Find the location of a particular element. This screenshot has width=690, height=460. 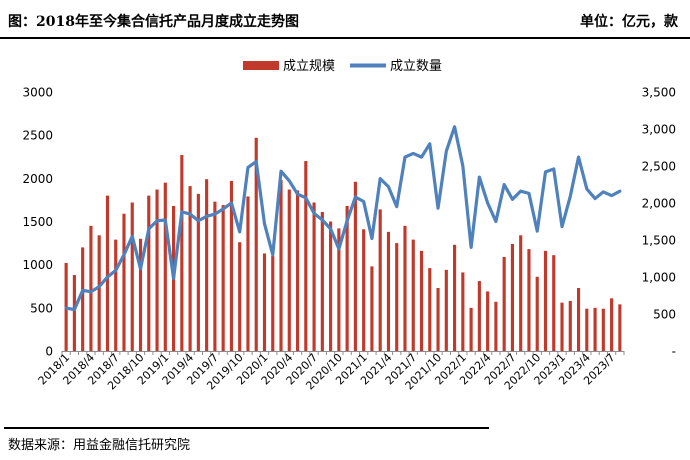

legend-label-line: 成立数量 is located at coordinates (416, 66).